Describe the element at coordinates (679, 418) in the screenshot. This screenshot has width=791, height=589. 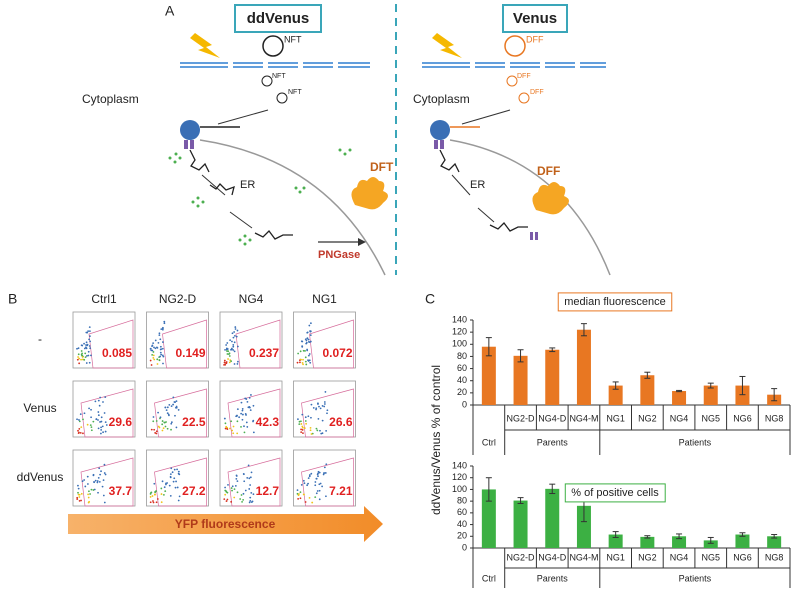
I see `x-tick-label: NG4` at that location.